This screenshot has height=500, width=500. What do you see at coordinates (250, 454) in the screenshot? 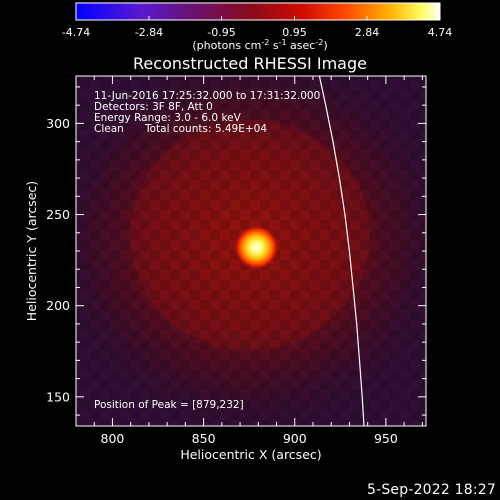
I see `x-axis-label: Heliocentric X (arcsec)` at bounding box center [250, 454].